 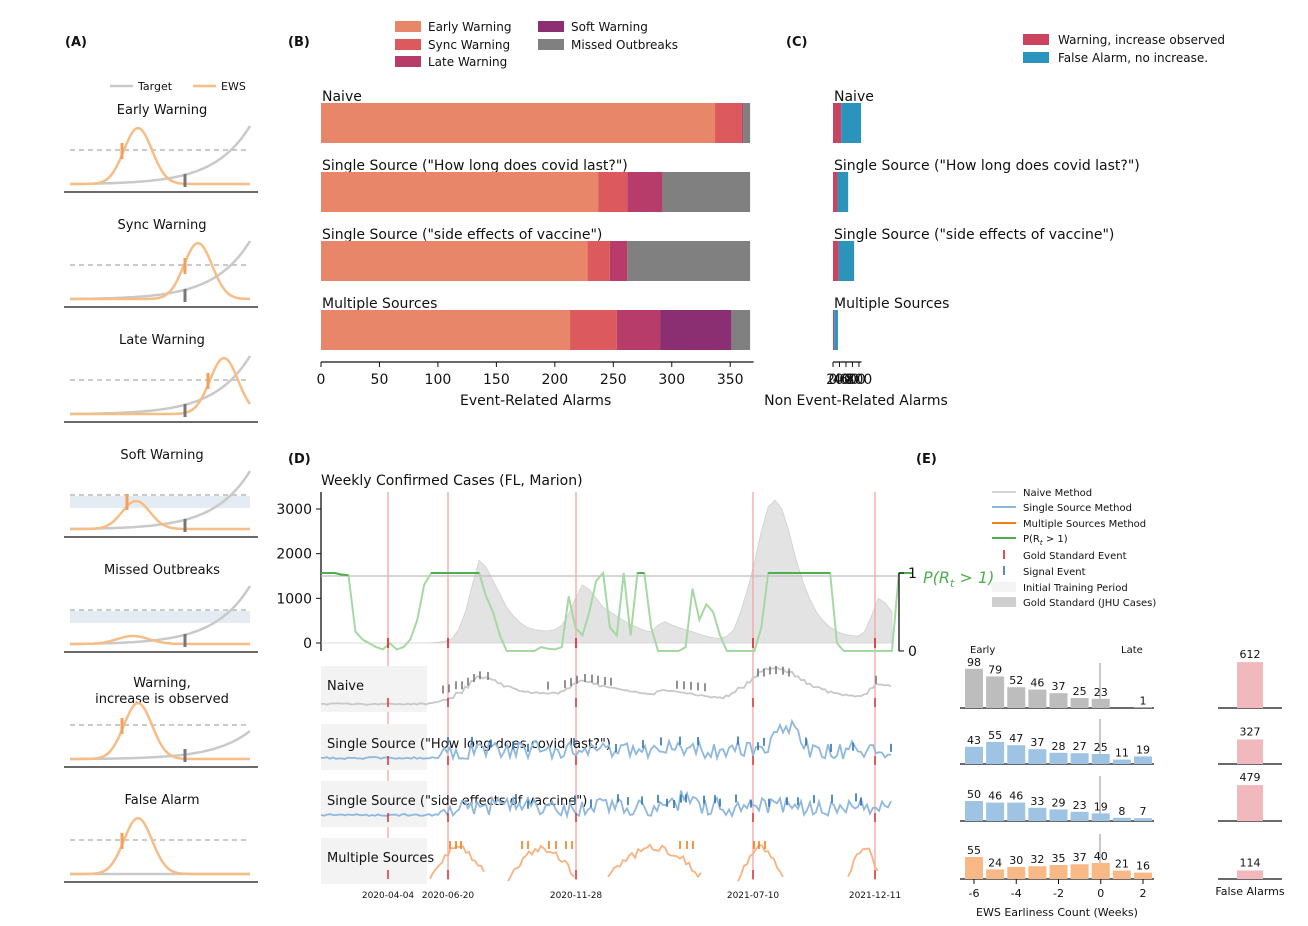 I want to click on target-curve, so click(x=161, y=385).